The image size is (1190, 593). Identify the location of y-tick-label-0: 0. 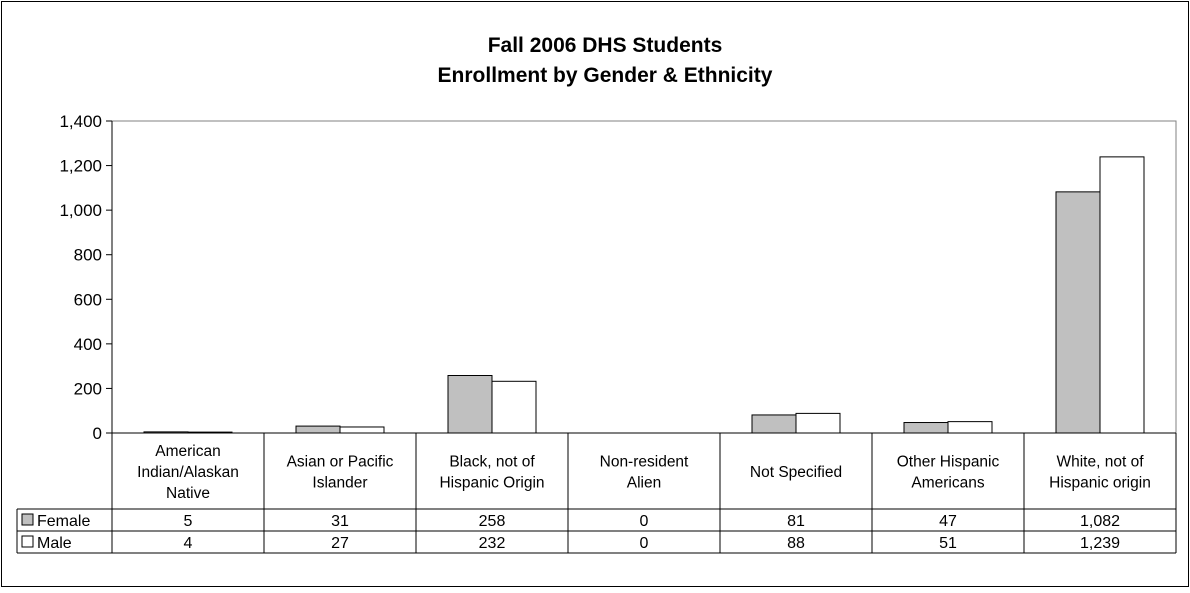
(97, 433).